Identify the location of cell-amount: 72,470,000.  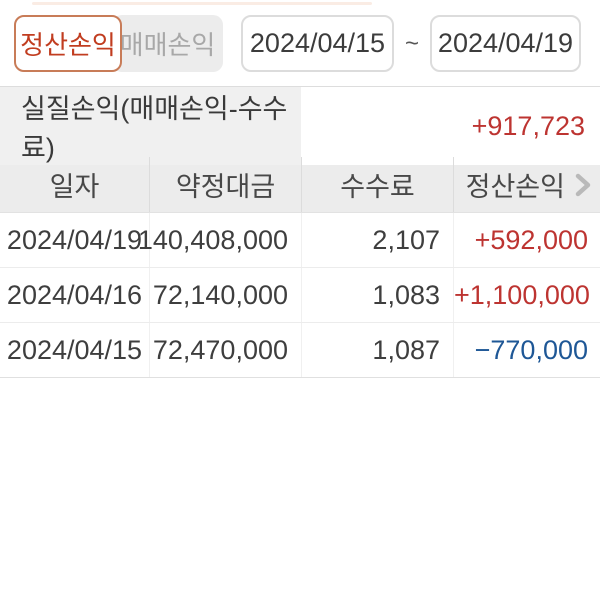
(225, 350).